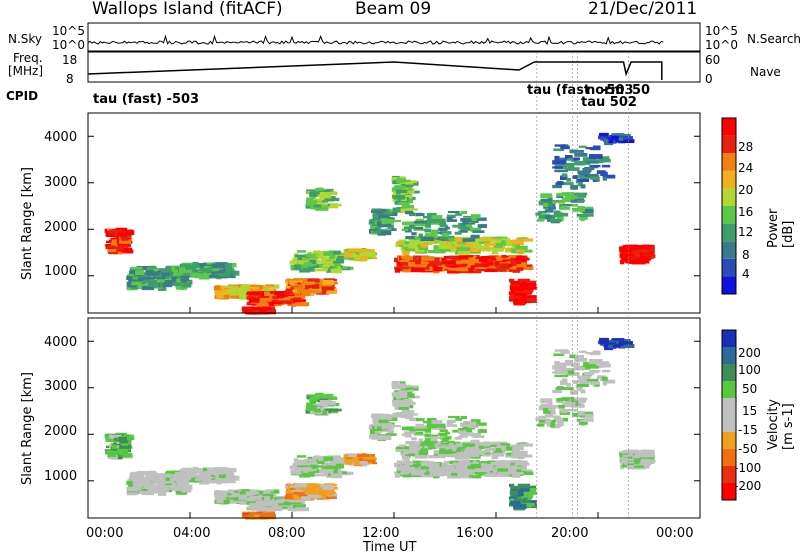  What do you see at coordinates (748, 468) in the screenshot?
I see `velocity-cbar-tick-neg100: -100` at bounding box center [748, 468].